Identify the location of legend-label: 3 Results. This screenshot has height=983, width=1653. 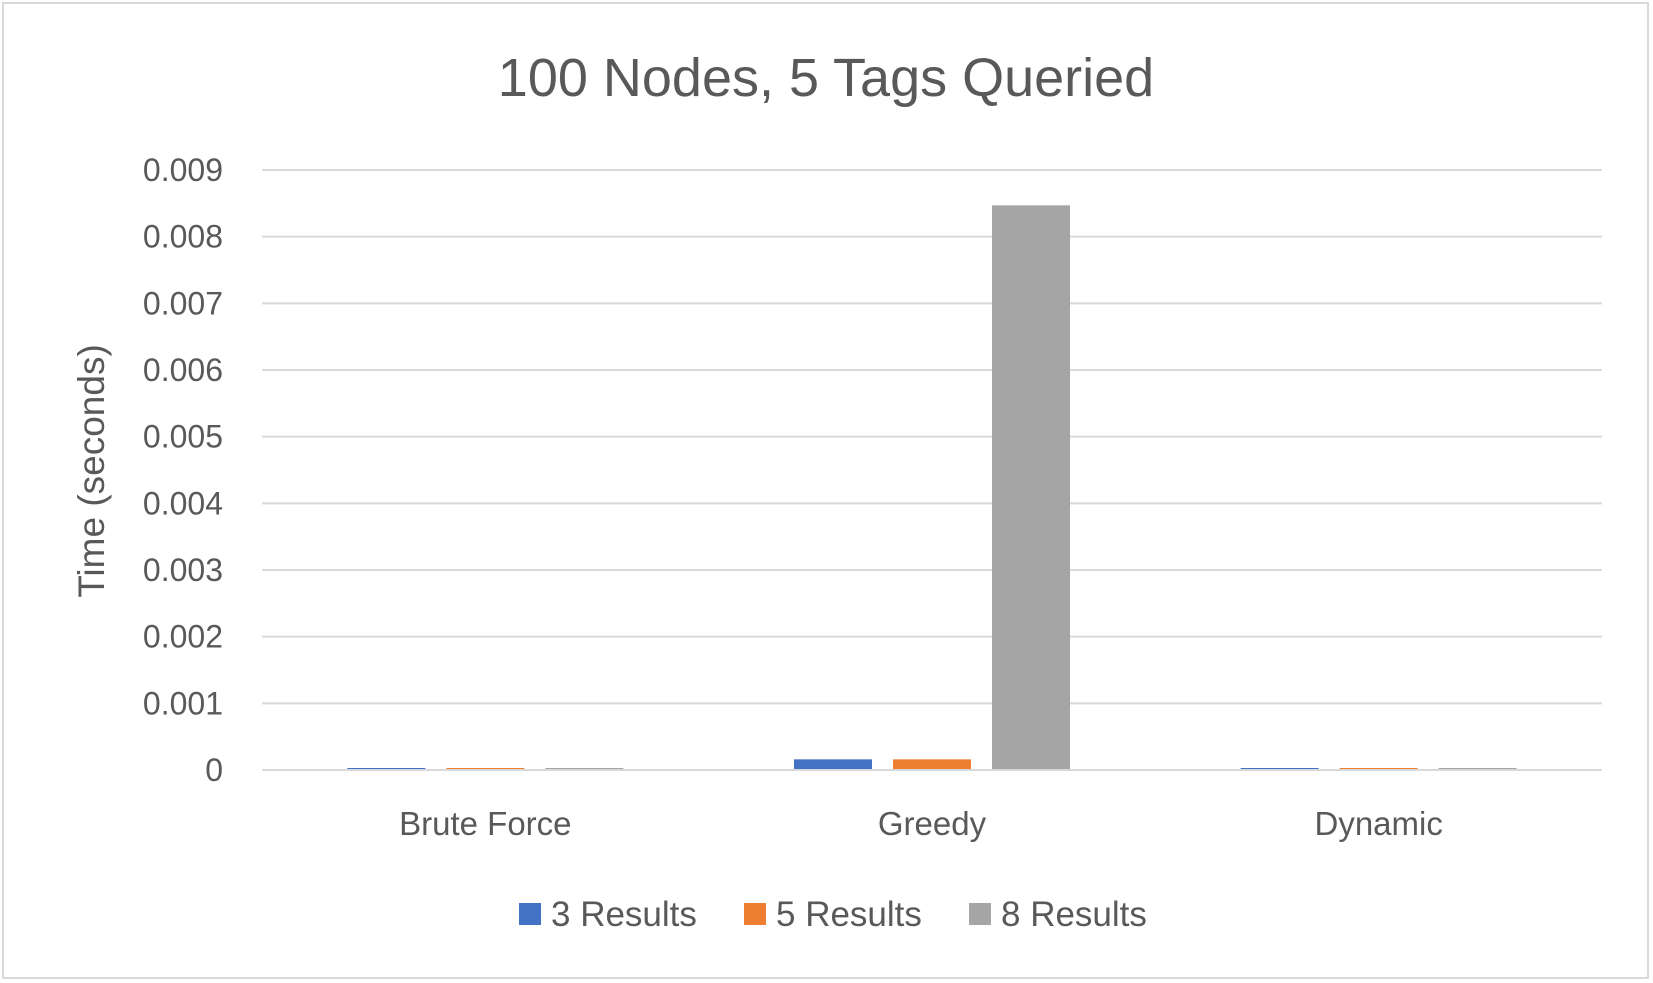
(624, 914).